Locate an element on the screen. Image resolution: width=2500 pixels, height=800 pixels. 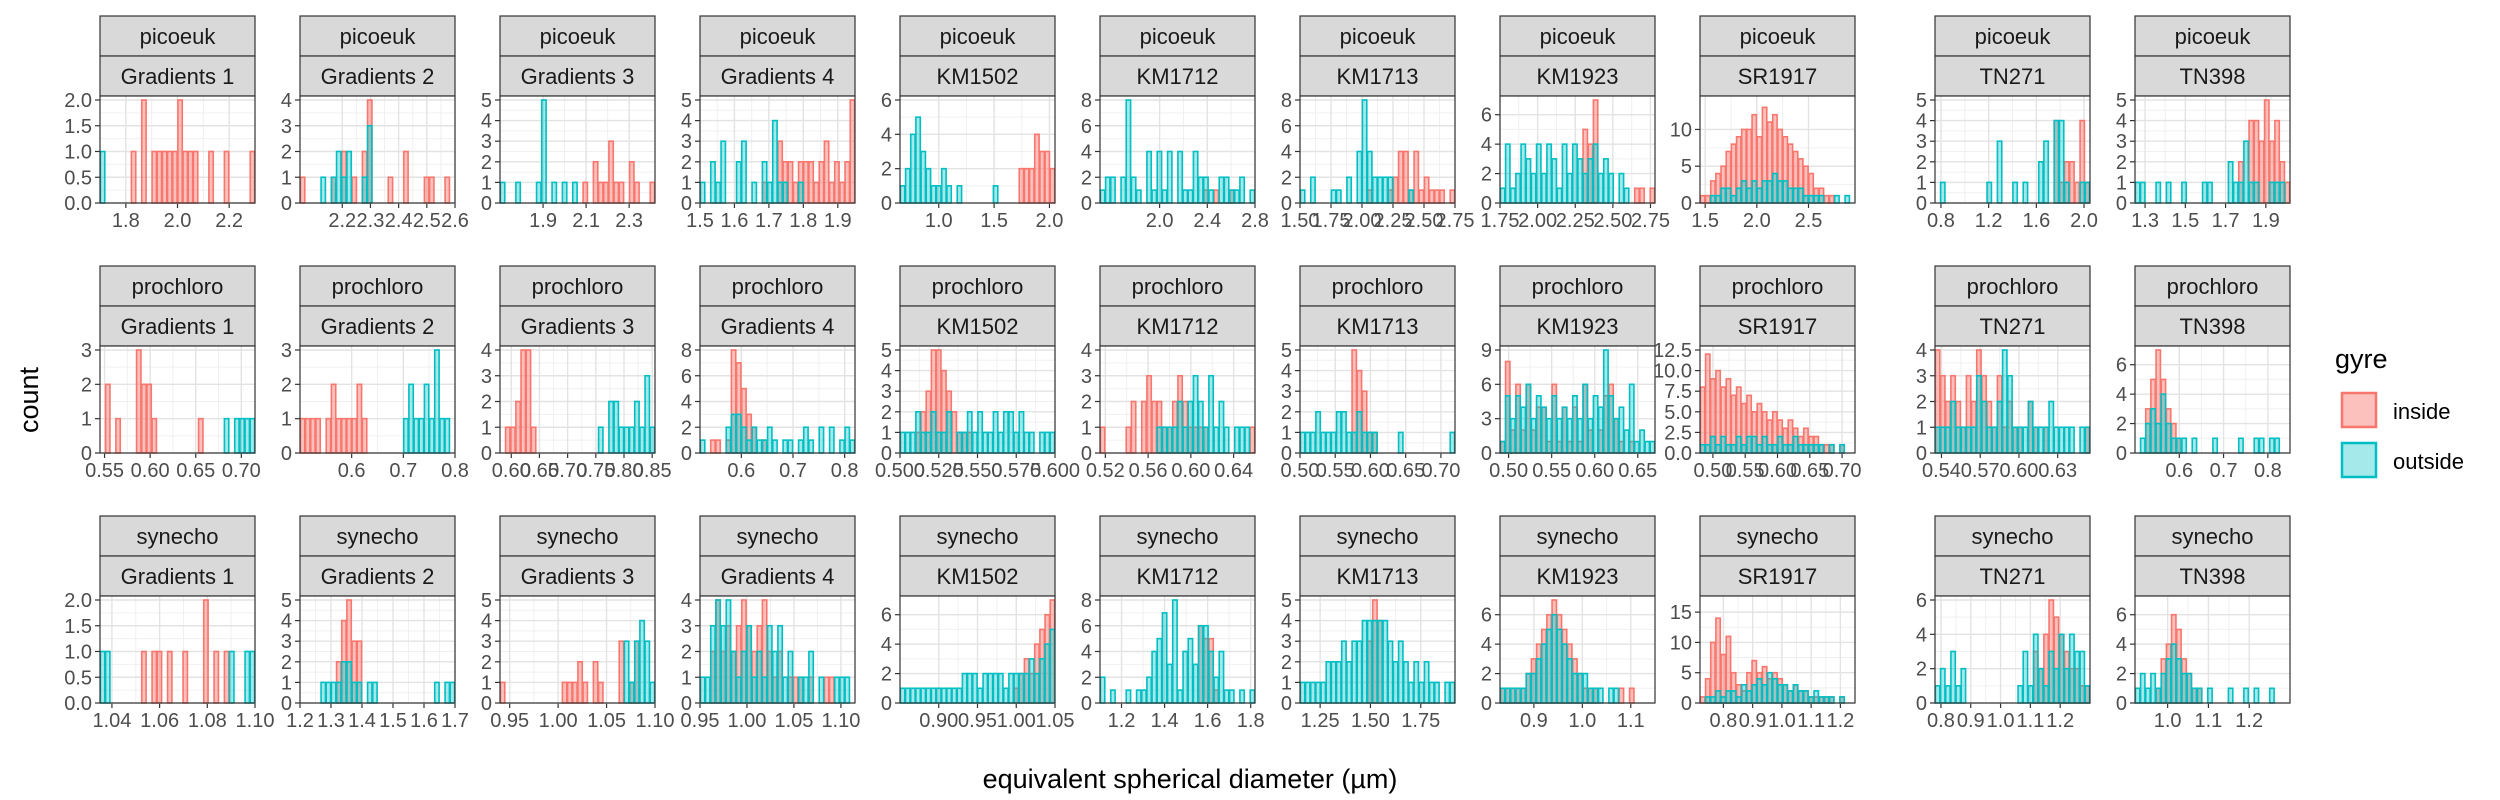
y-tick-label: 1.0 is located at coordinates (78, 153).